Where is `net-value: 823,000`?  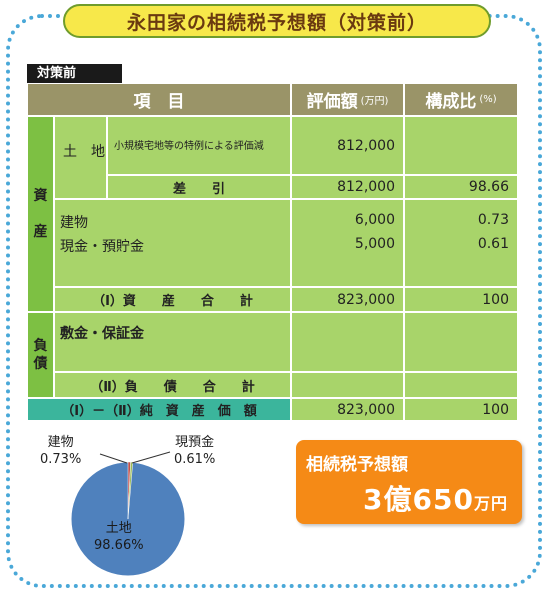
net-value: 823,000 is located at coordinates (347, 409).